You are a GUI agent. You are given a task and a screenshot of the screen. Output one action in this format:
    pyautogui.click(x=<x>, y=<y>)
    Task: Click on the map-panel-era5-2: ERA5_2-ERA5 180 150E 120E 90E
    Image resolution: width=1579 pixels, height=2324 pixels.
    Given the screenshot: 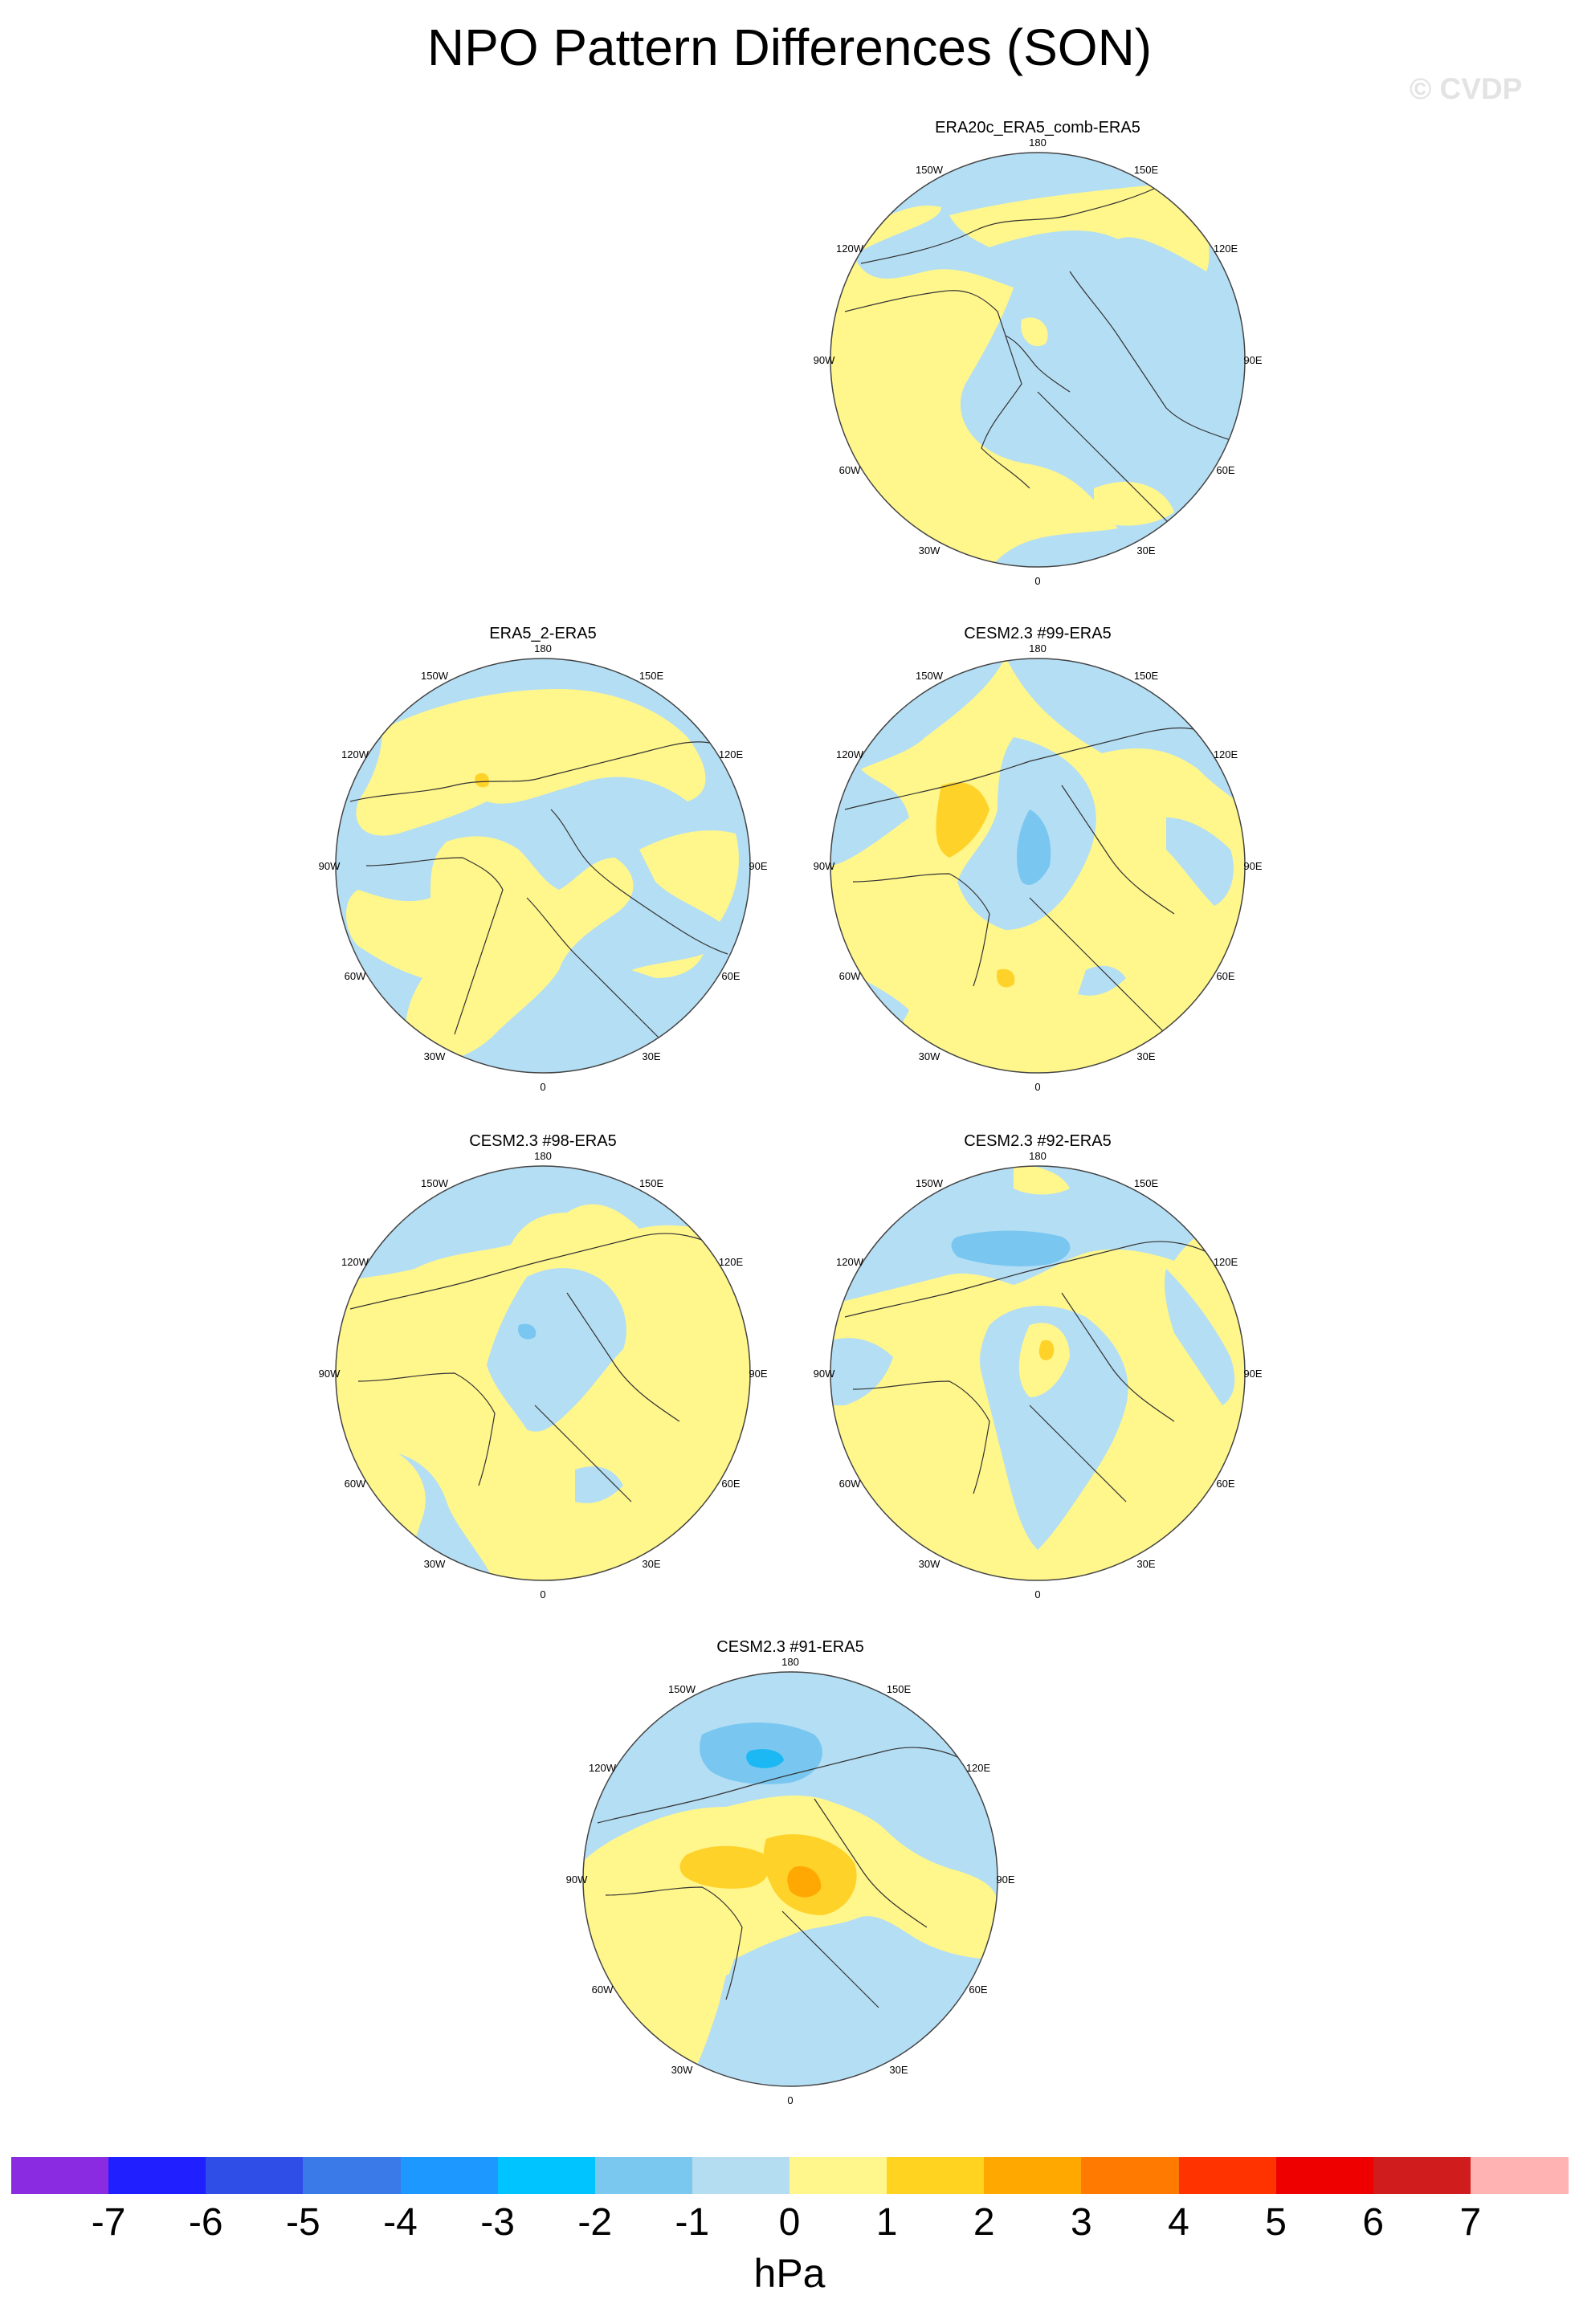 What is the action you would take?
    pyautogui.click(x=543, y=874)
    